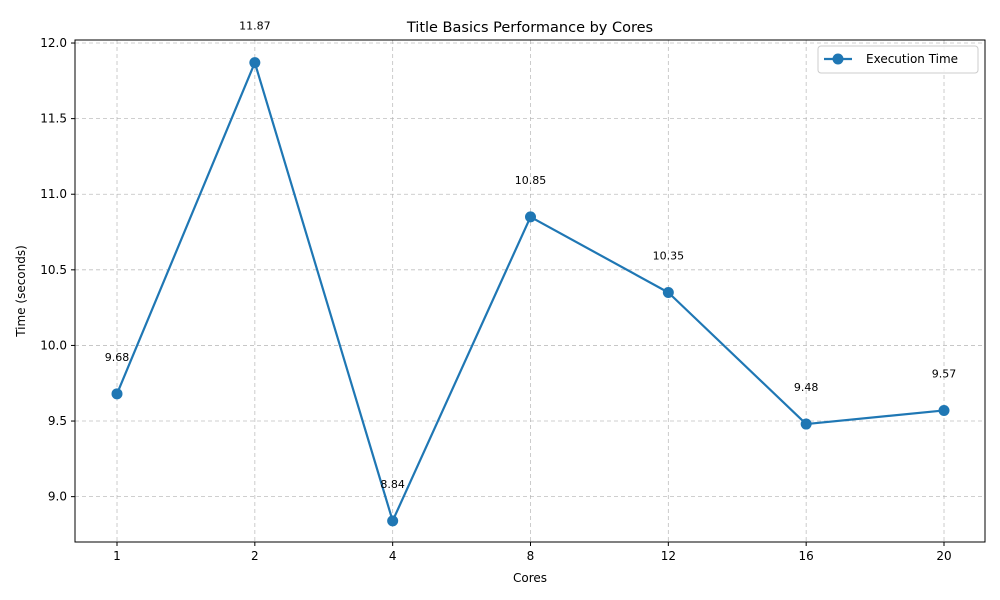 This screenshot has width=1000, height=600. Describe the element at coordinates (944, 373) in the screenshot. I see `data-label: 9.57` at that location.